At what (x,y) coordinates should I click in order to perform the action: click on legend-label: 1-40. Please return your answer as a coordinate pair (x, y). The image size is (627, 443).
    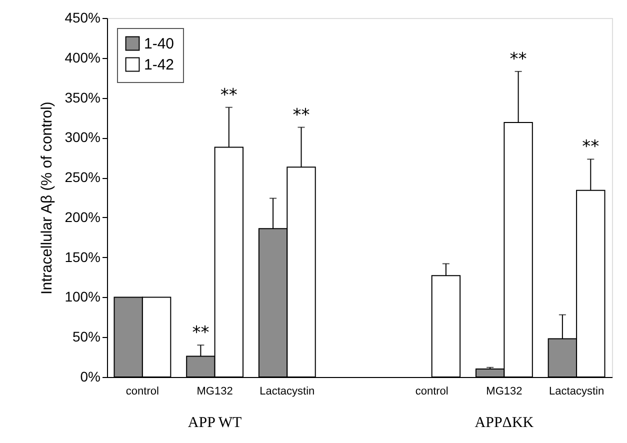
    Looking at the image, I should click on (159, 44).